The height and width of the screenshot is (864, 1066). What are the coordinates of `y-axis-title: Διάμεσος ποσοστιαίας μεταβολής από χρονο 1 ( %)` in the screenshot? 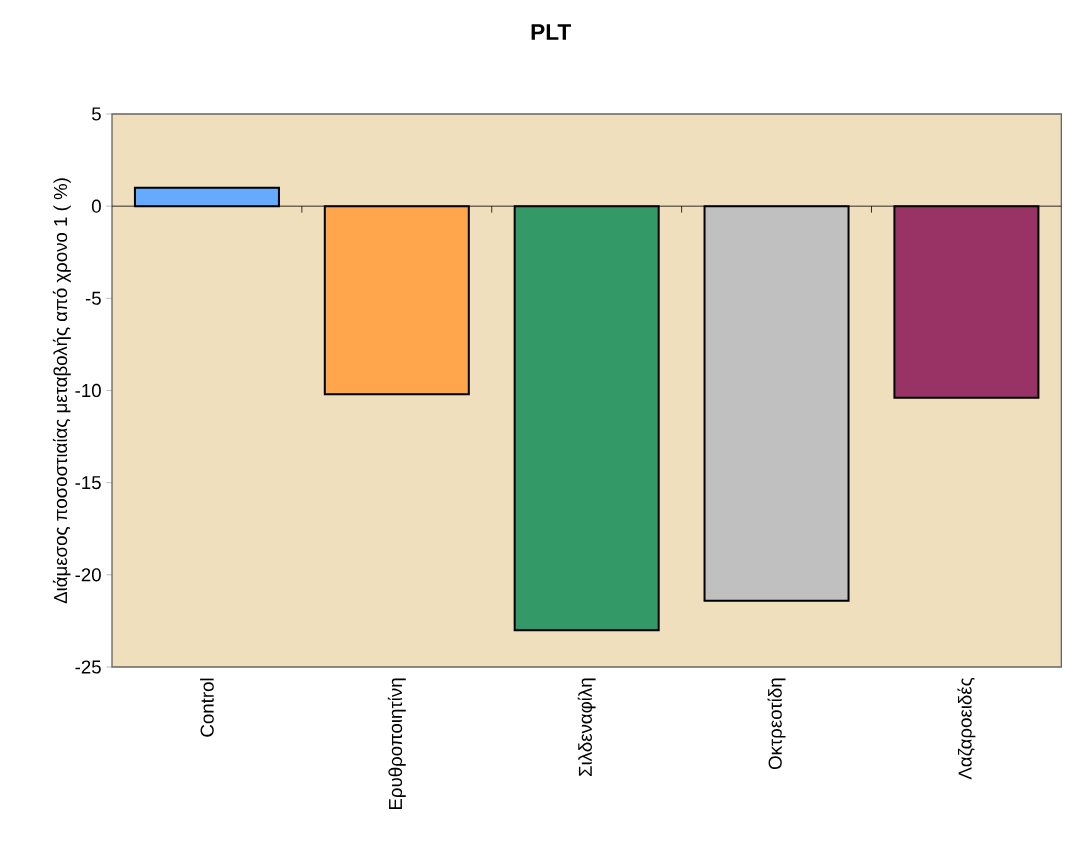 It's located at (61, 391).